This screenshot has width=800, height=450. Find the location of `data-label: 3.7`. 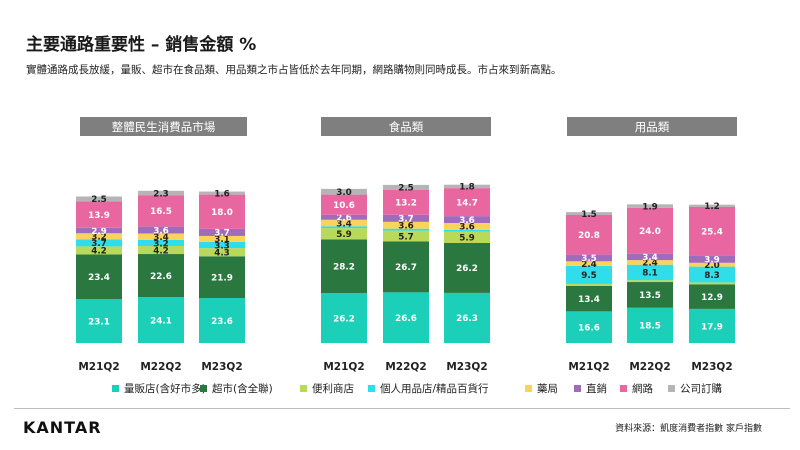

data-label: 3.7 is located at coordinates (99, 244).